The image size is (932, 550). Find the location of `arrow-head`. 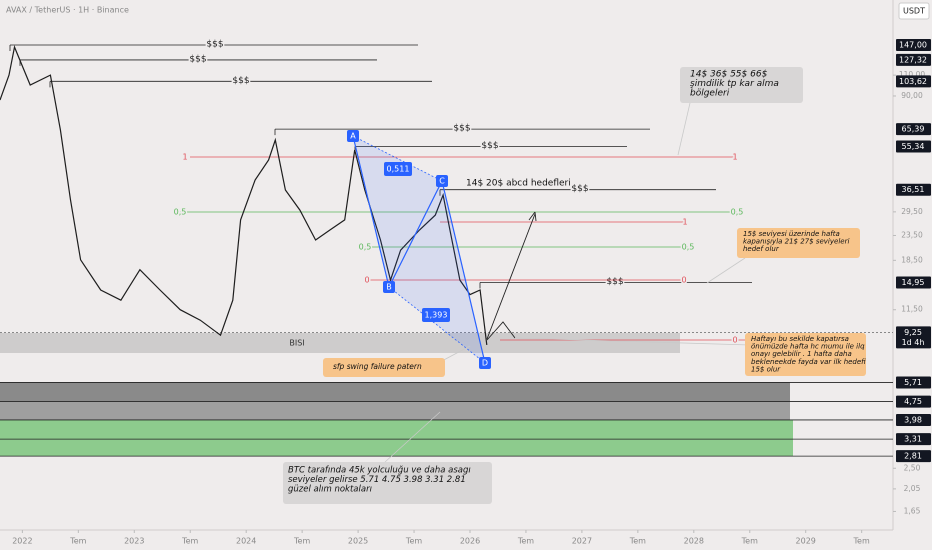

arrow-head is located at coordinates (532, 216).